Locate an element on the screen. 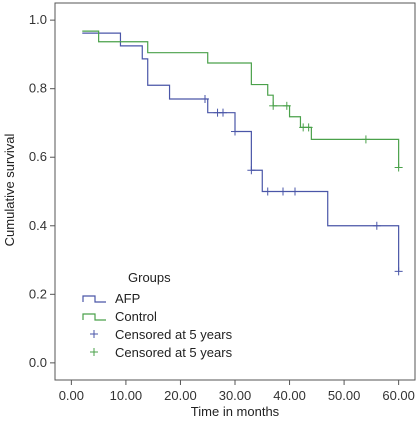 The width and height of the screenshot is (420, 424). legend-title: Groups is located at coordinates (149, 277).